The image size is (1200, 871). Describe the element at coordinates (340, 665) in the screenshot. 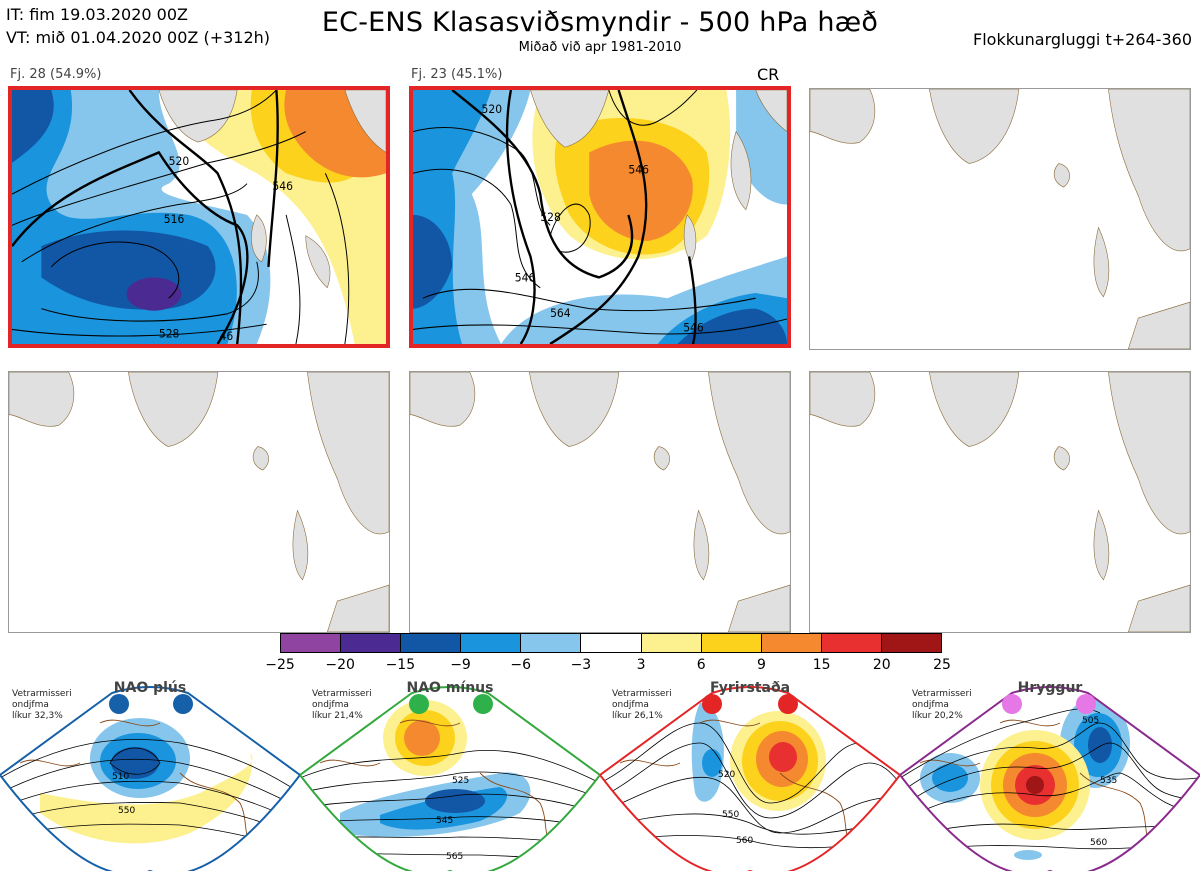

I see `colorbar-tick-label: −20` at that location.